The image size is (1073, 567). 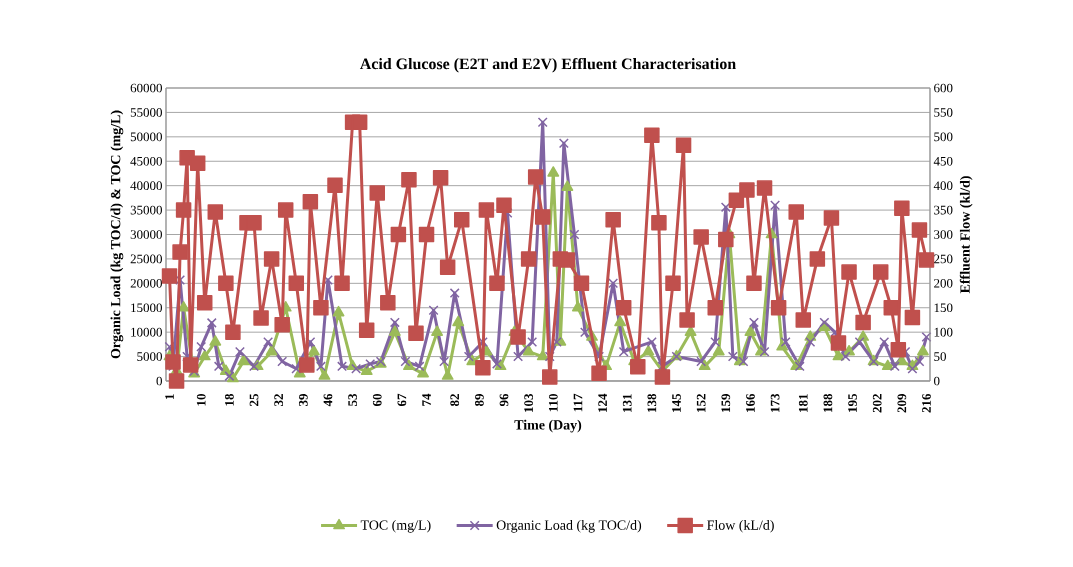 I want to click on y2-tick-label: 350, so click(x=943, y=210).